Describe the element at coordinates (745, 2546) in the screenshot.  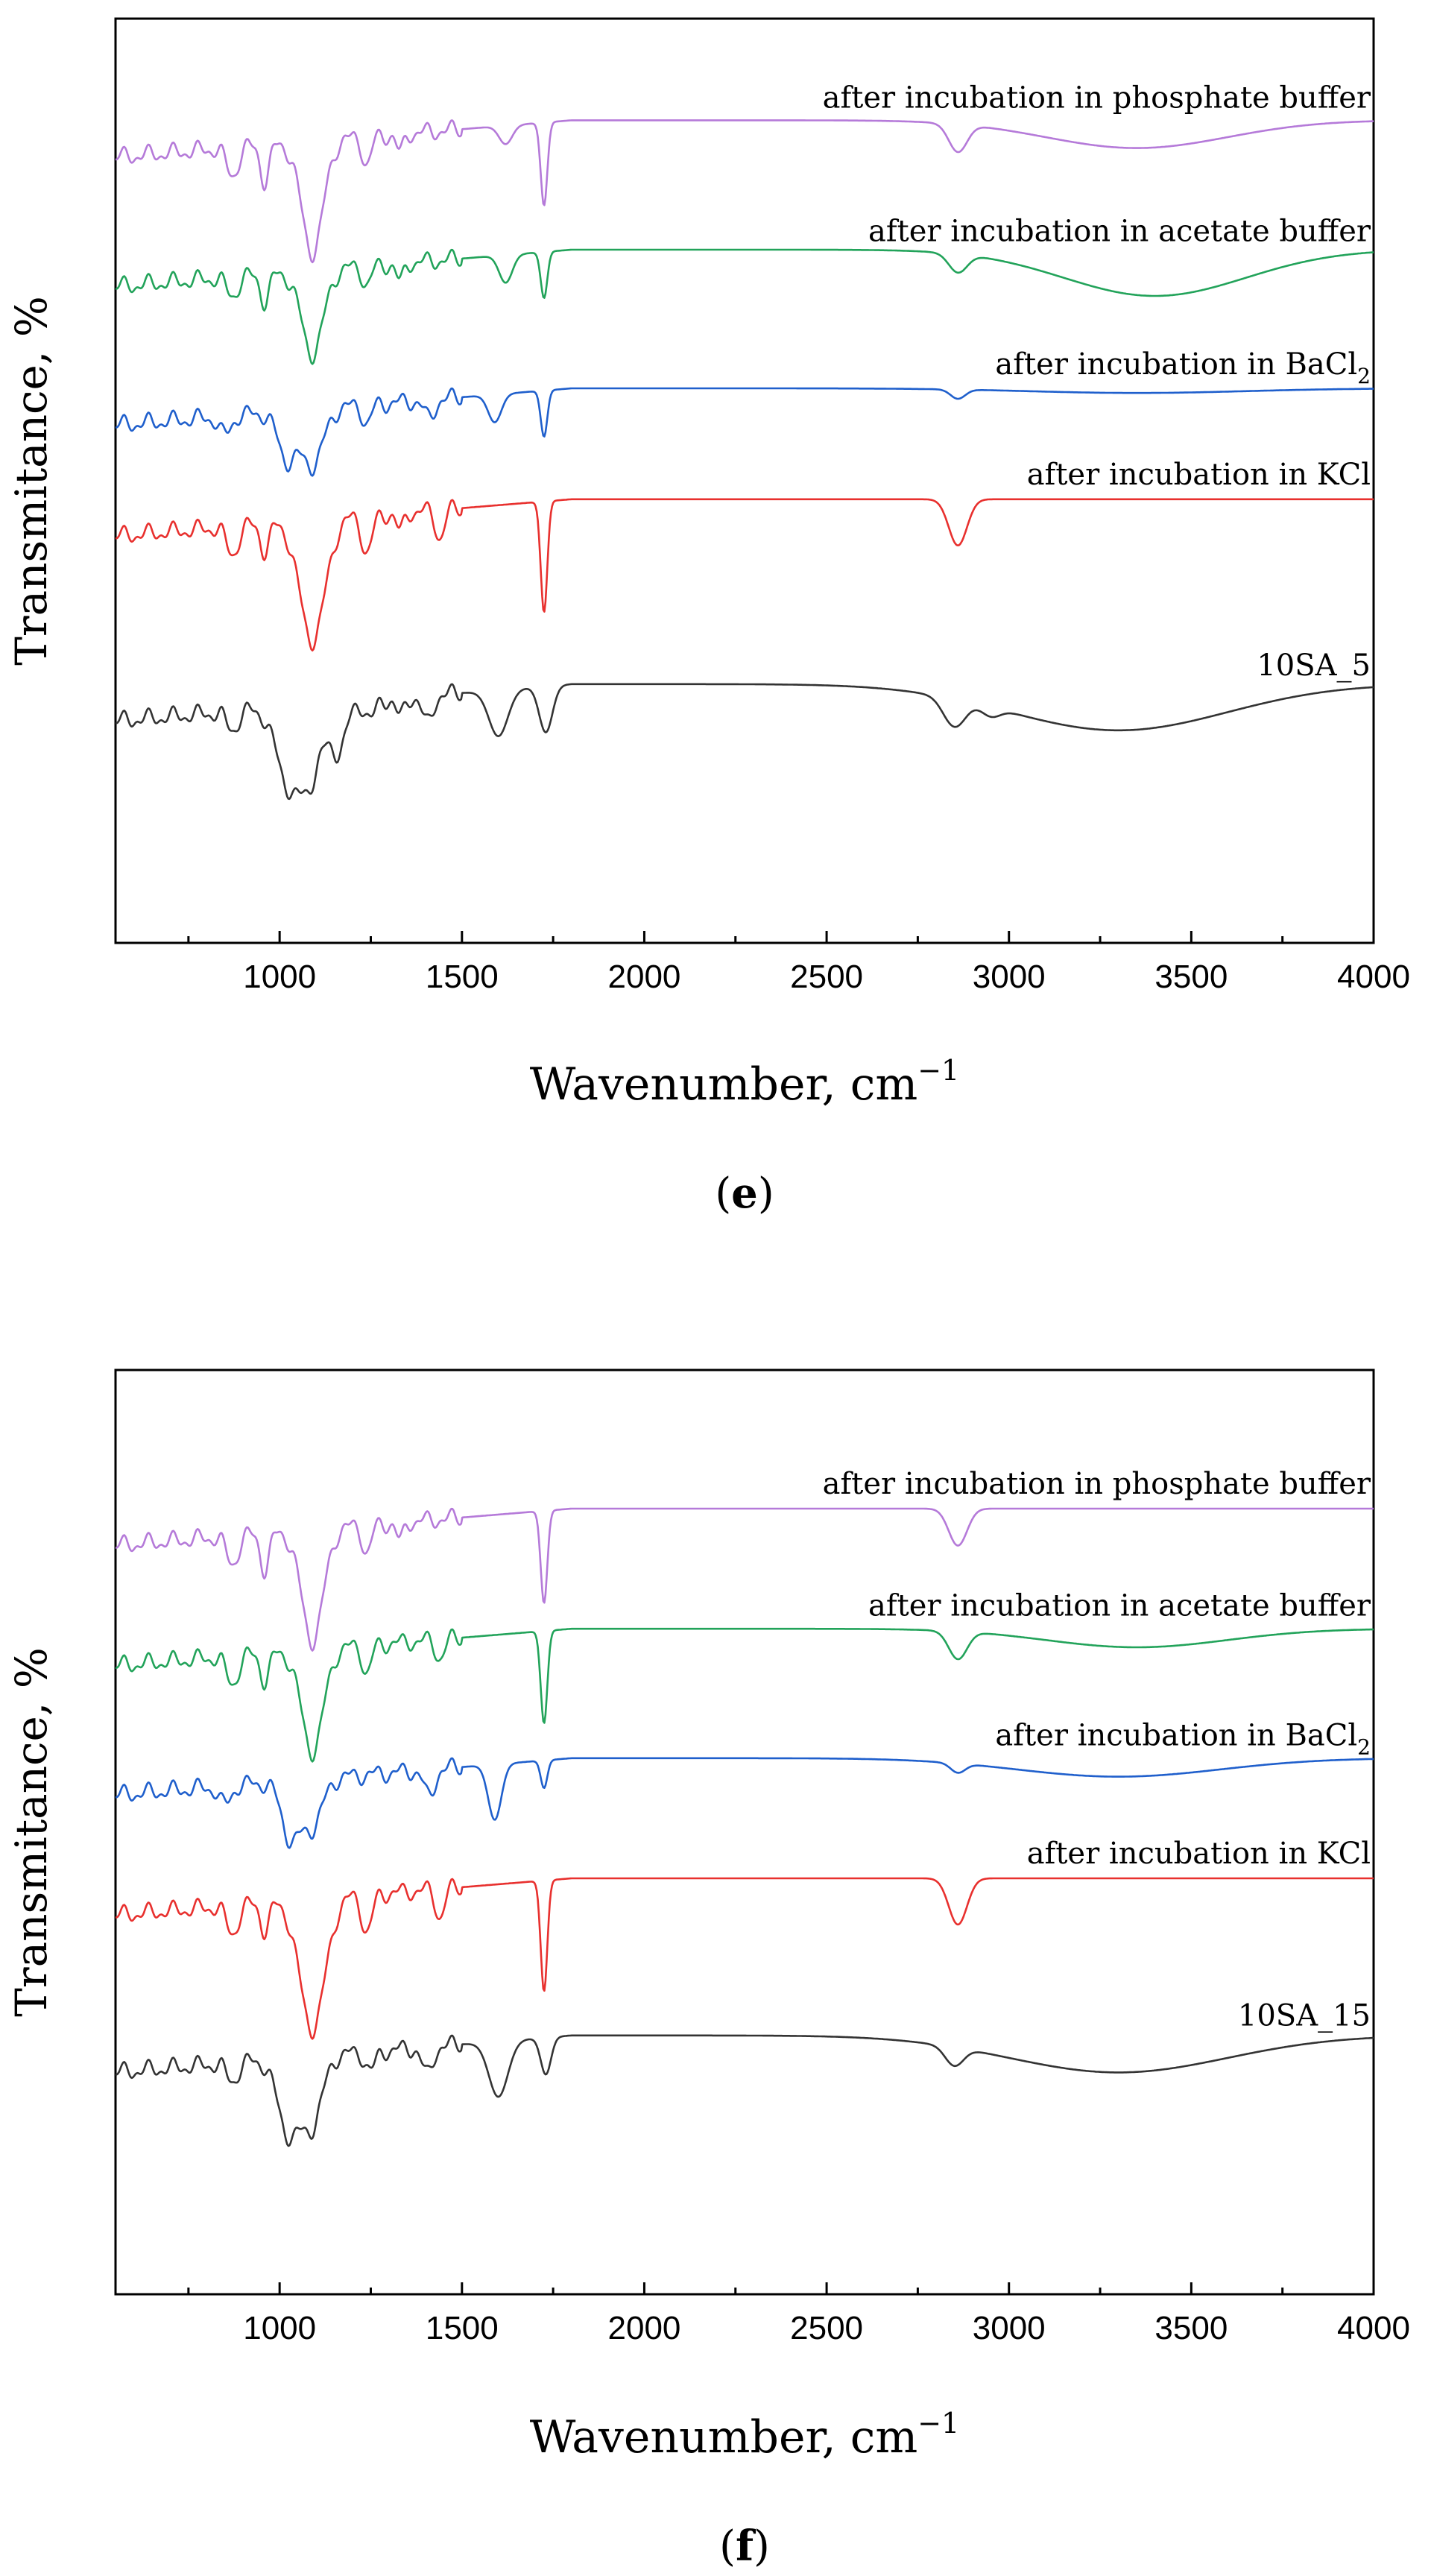
I see `panel-label-f: (f)` at that location.